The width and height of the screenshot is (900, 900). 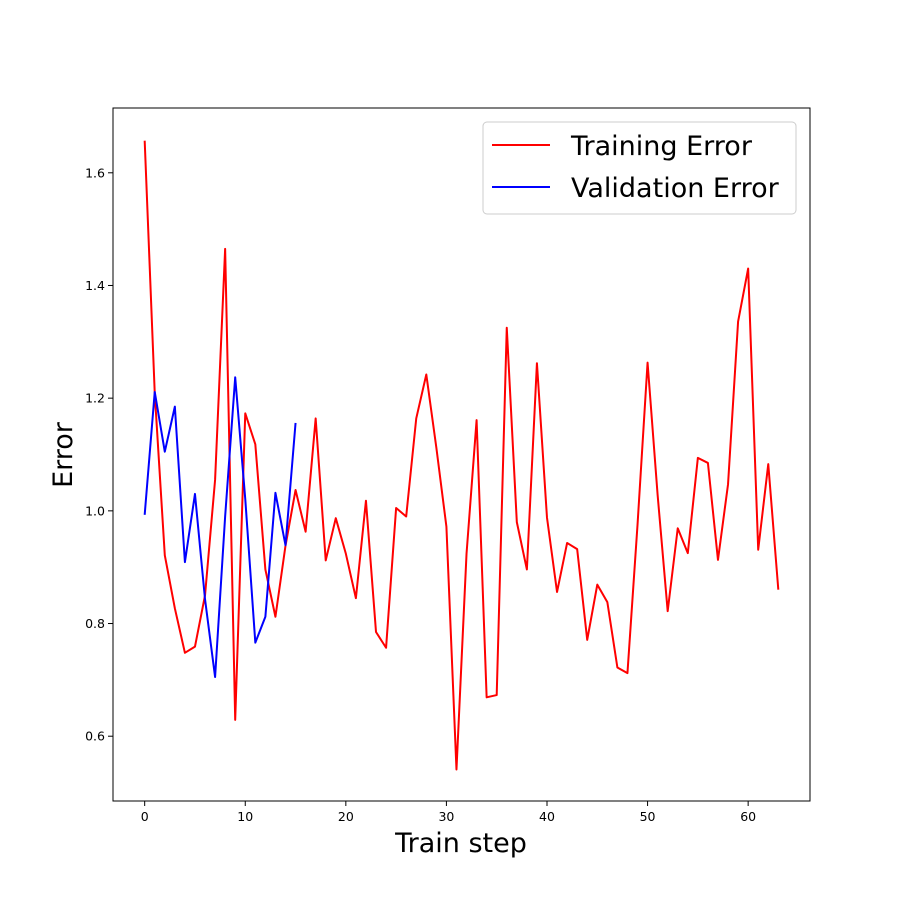 What do you see at coordinates (95, 398) in the screenshot?
I see `y-tick-label: 1.2` at bounding box center [95, 398].